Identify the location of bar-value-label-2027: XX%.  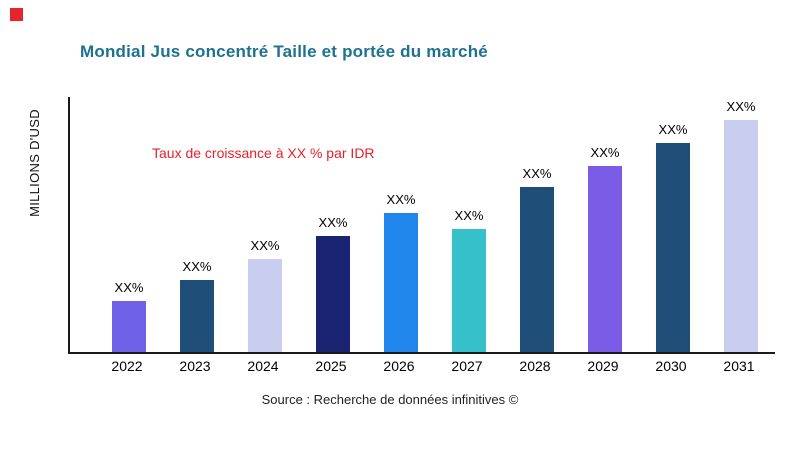
(469, 215).